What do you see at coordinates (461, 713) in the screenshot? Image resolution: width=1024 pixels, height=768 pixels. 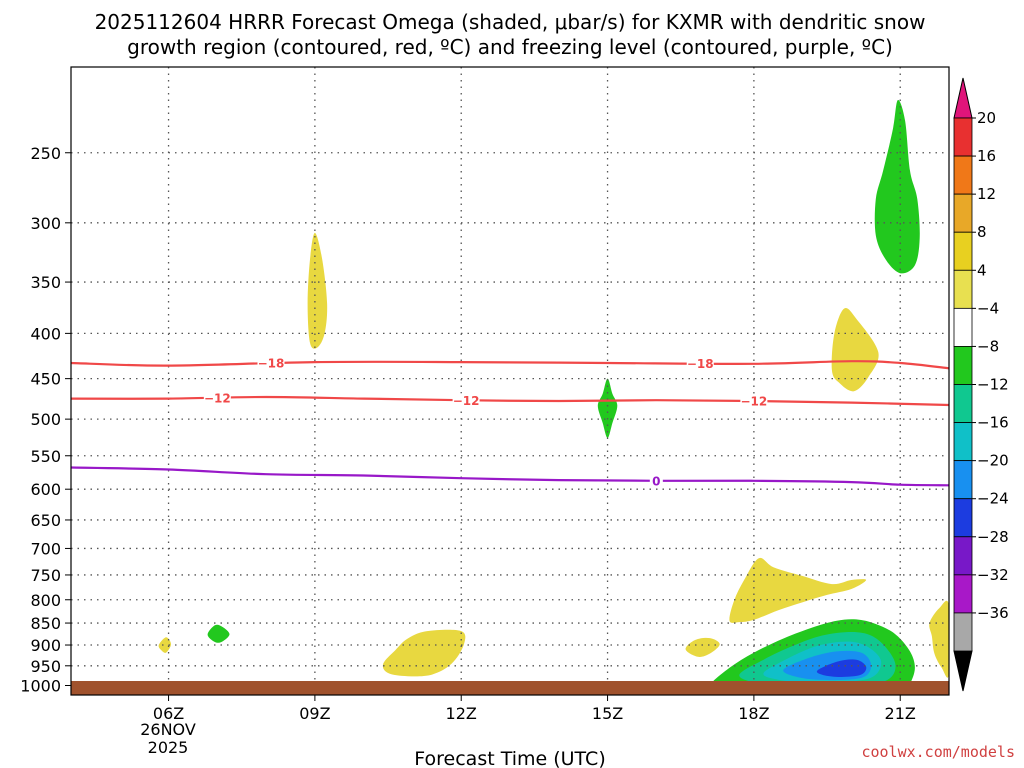 I see `x-tick-label-12z: 12Z` at bounding box center [461, 713].